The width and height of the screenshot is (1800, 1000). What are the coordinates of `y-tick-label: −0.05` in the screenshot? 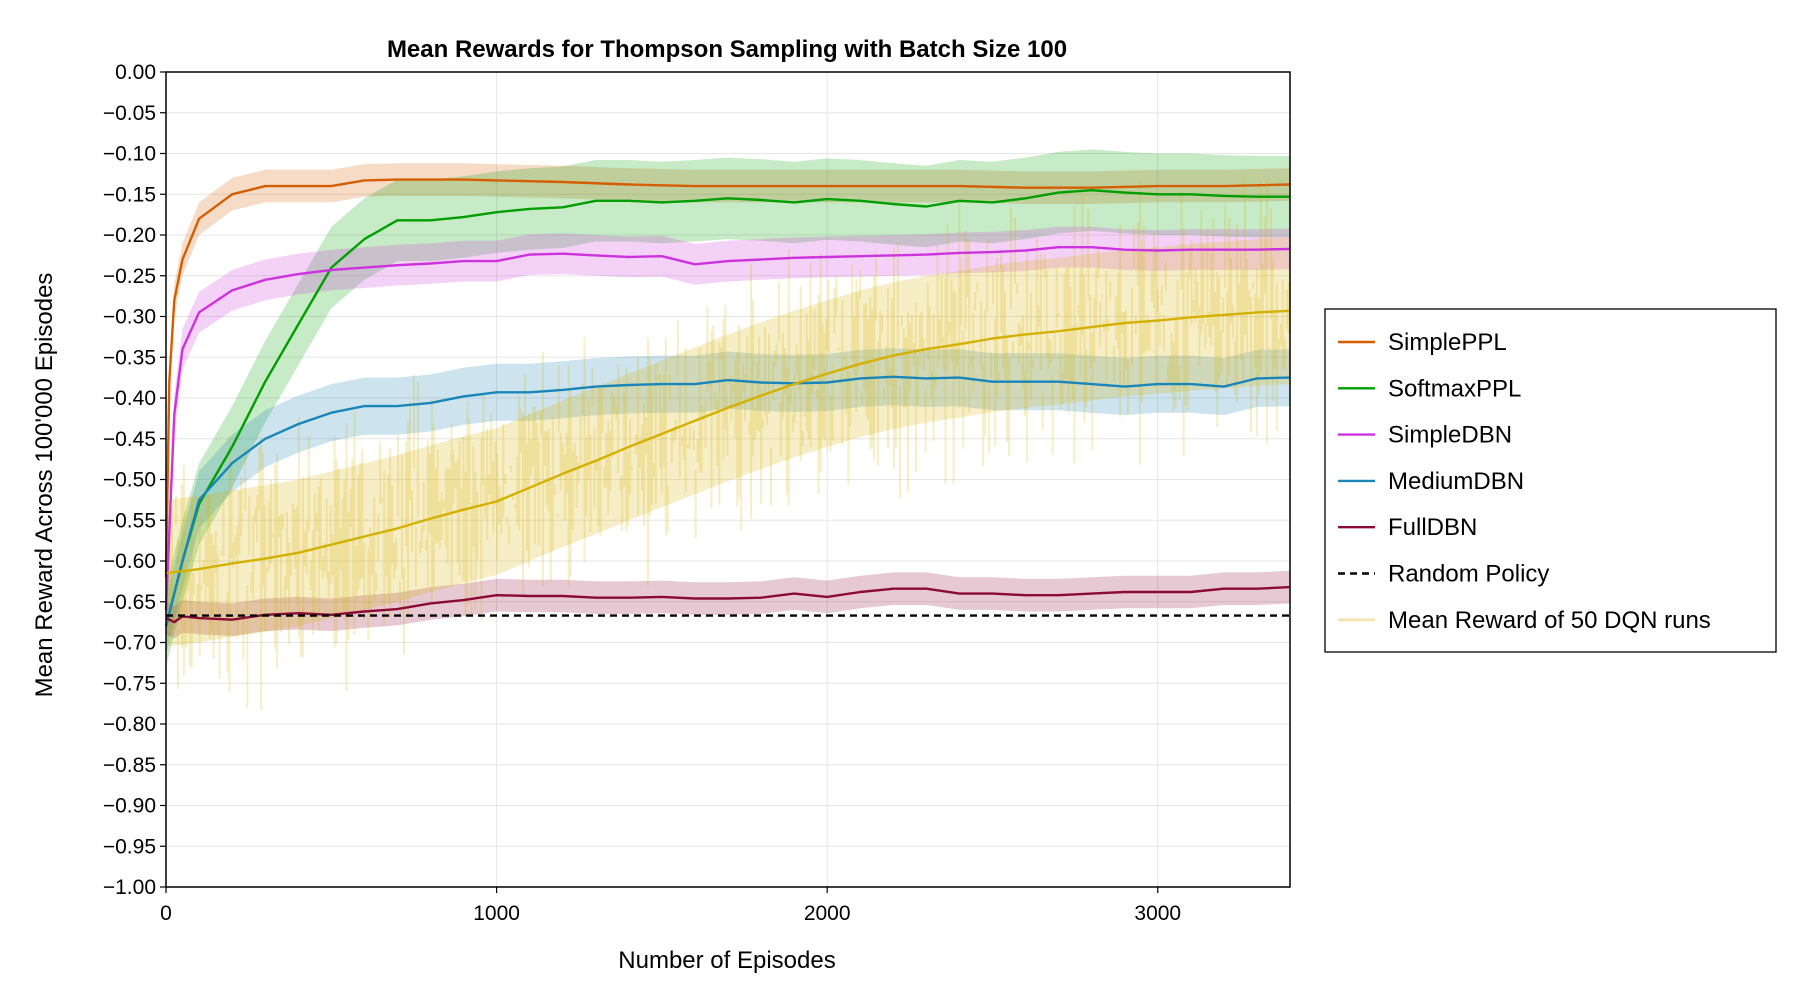 It's located at (129, 113).